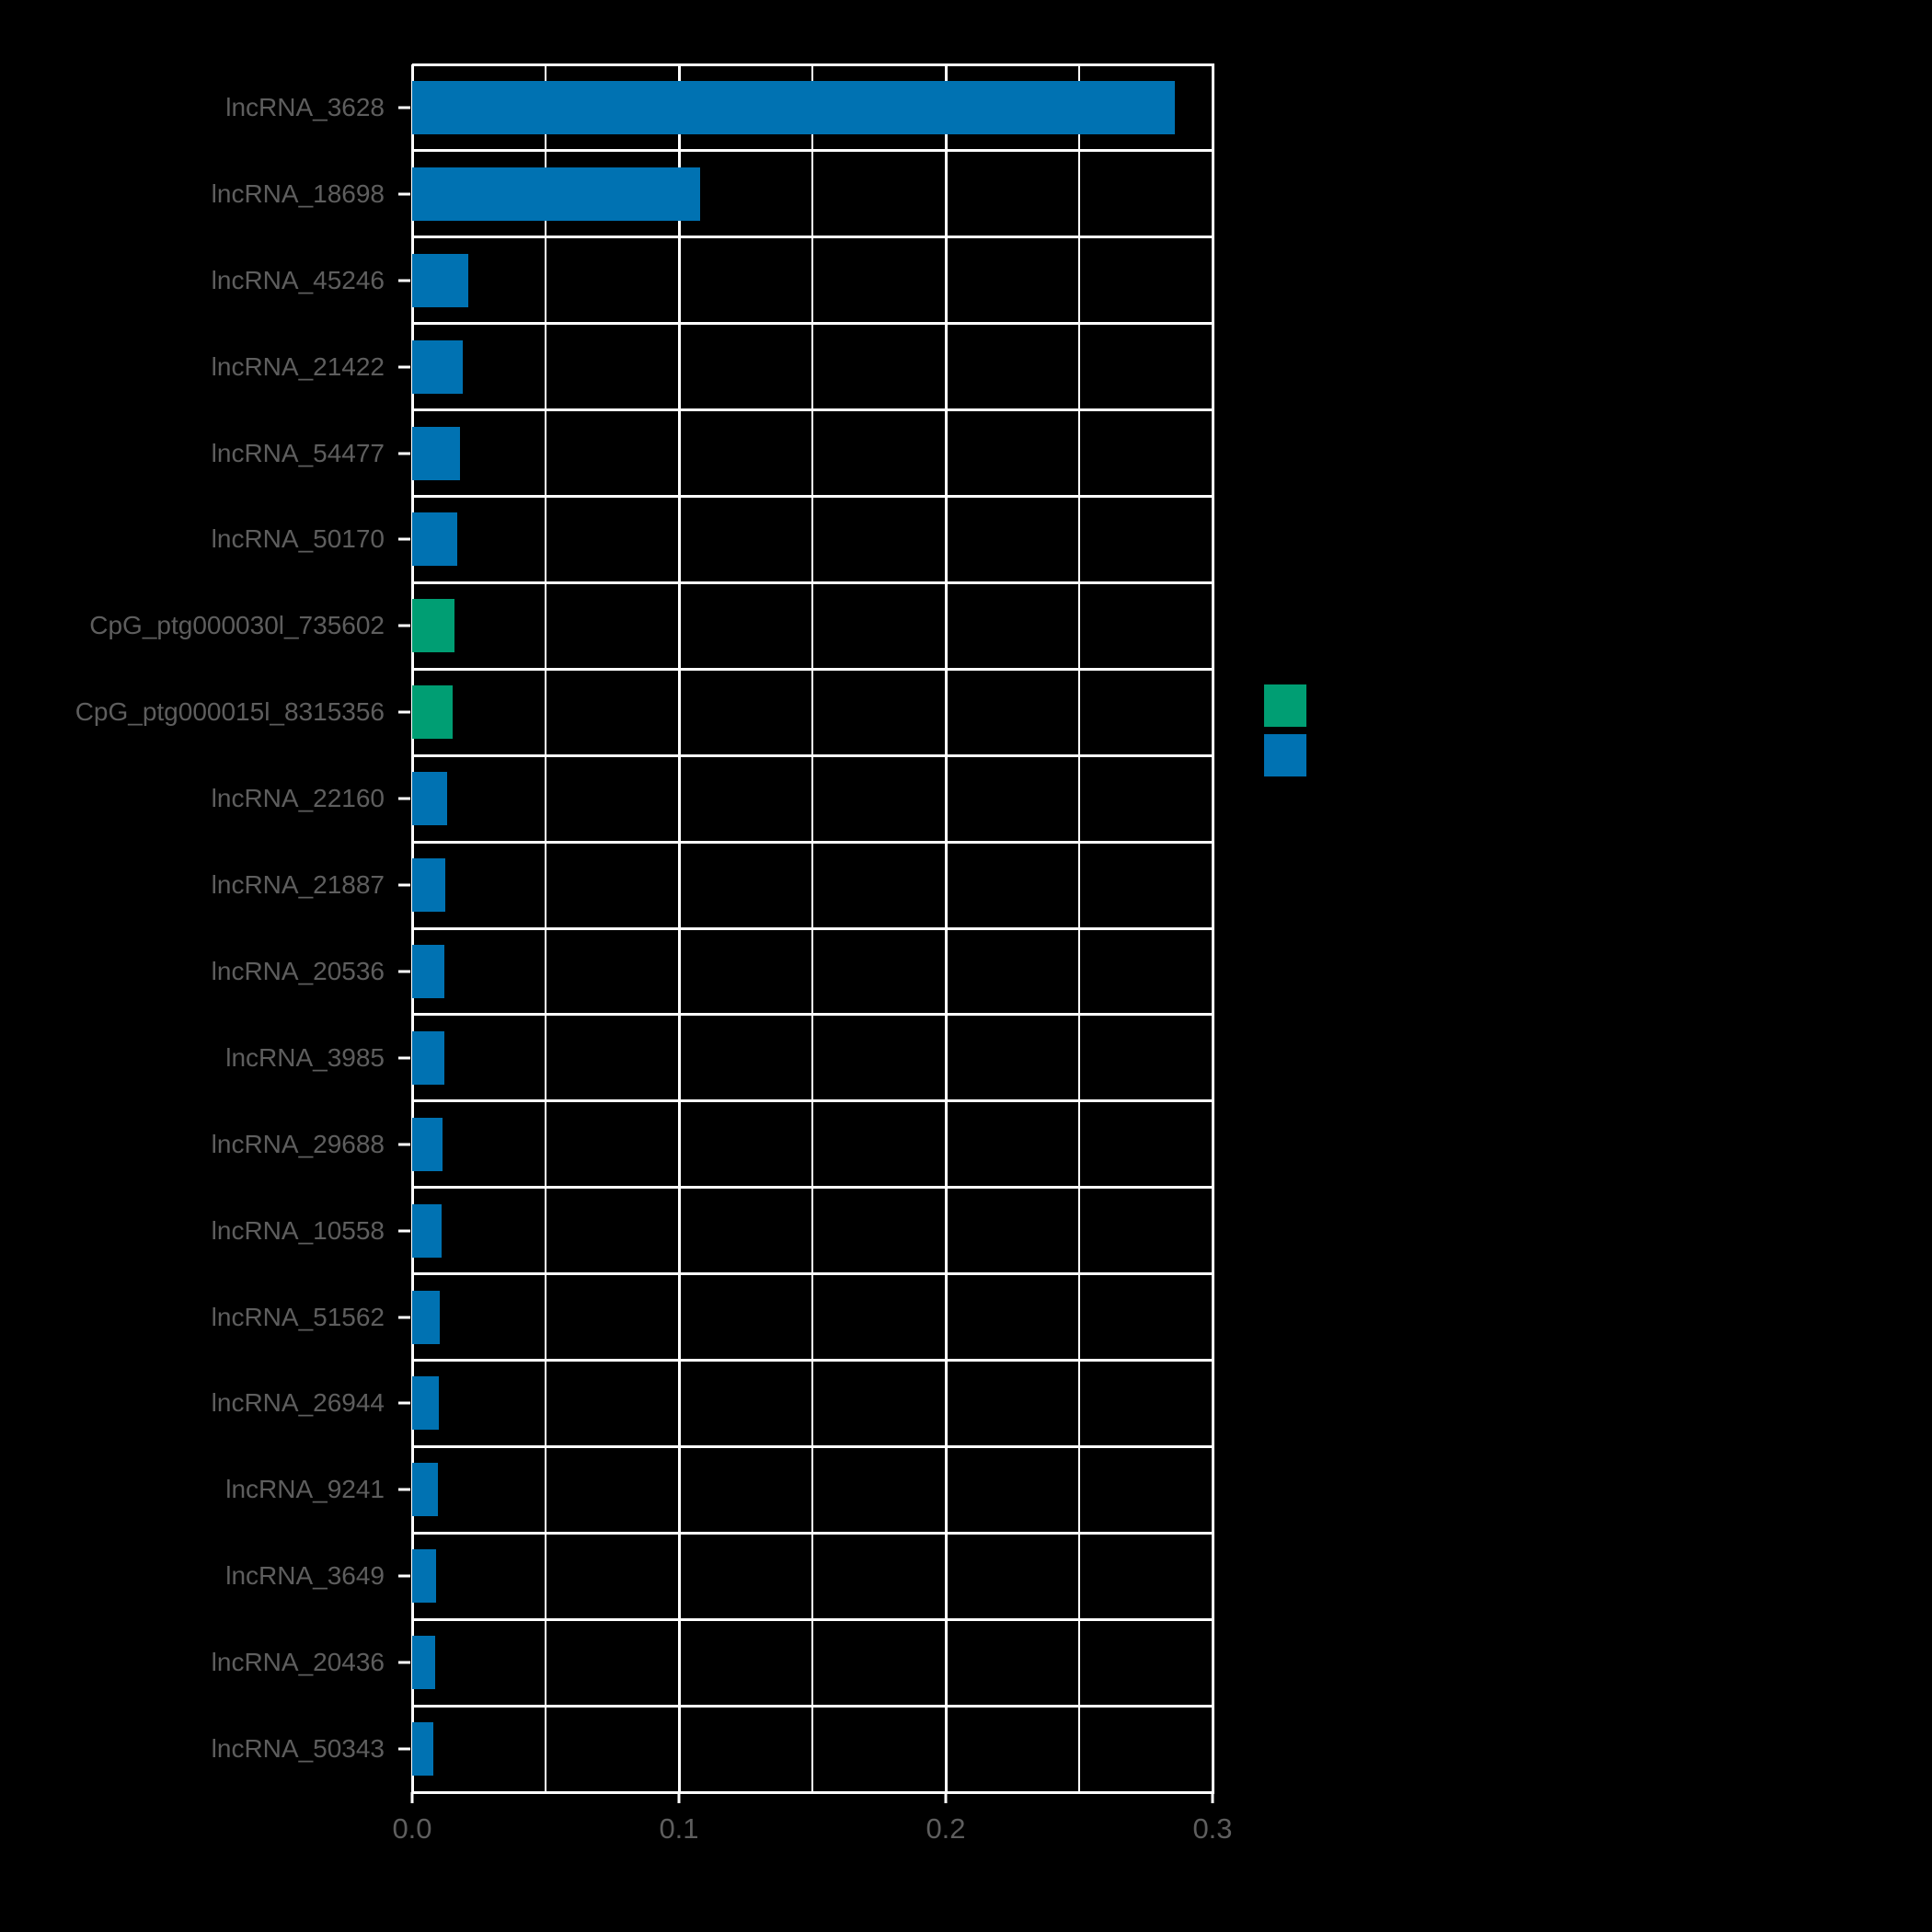 The height and width of the screenshot is (1932, 1932). I want to click on y-axis-label: lncRNA_3628, so click(305, 106).